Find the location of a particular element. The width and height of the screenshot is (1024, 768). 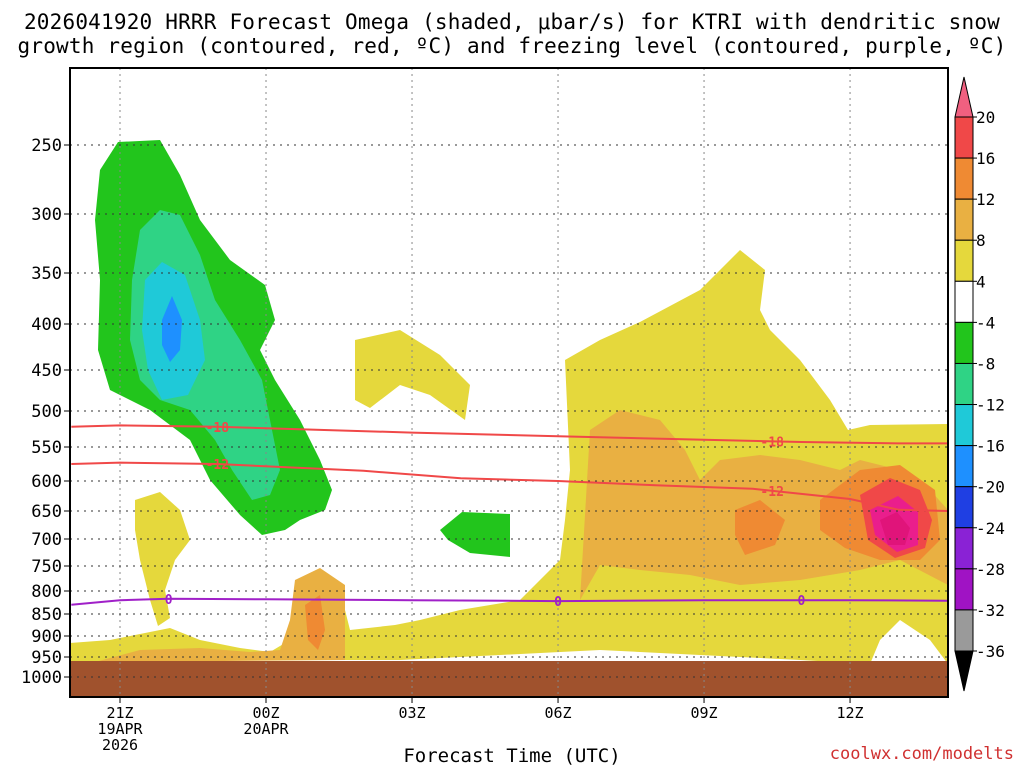

omega-neg16-neg20-blue is located at coordinates (172, 329).